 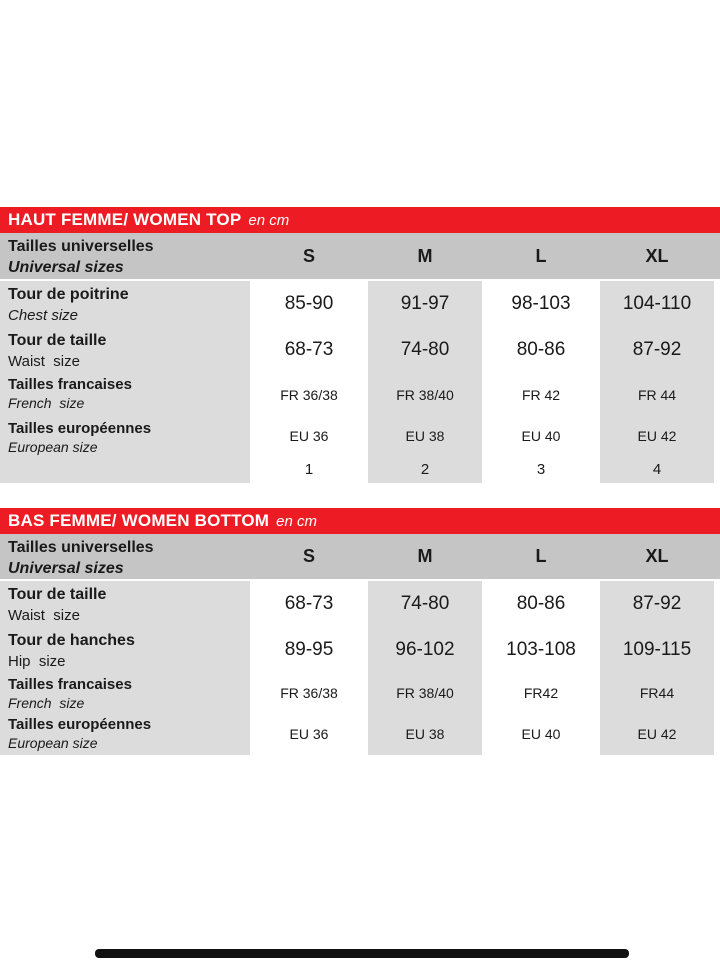 I want to click on size-value-cell: 3, so click(x=541, y=469).